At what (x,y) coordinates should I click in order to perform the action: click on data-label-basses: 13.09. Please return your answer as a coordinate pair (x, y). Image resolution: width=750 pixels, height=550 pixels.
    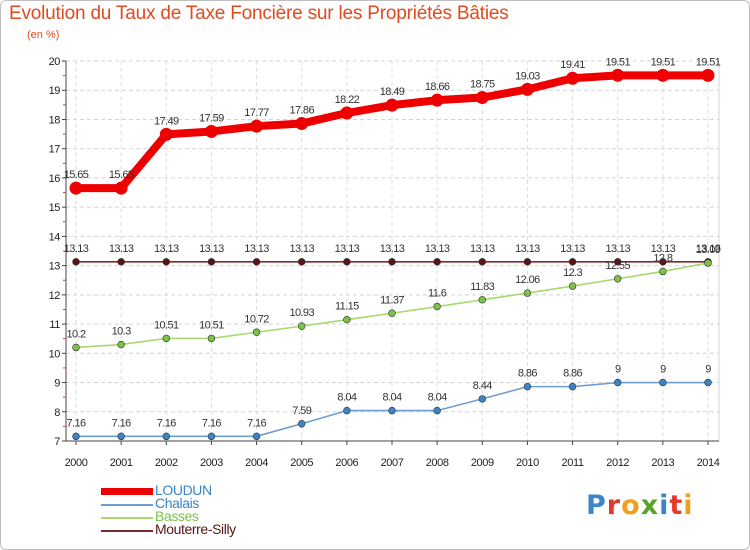
    Looking at the image, I should click on (708, 250).